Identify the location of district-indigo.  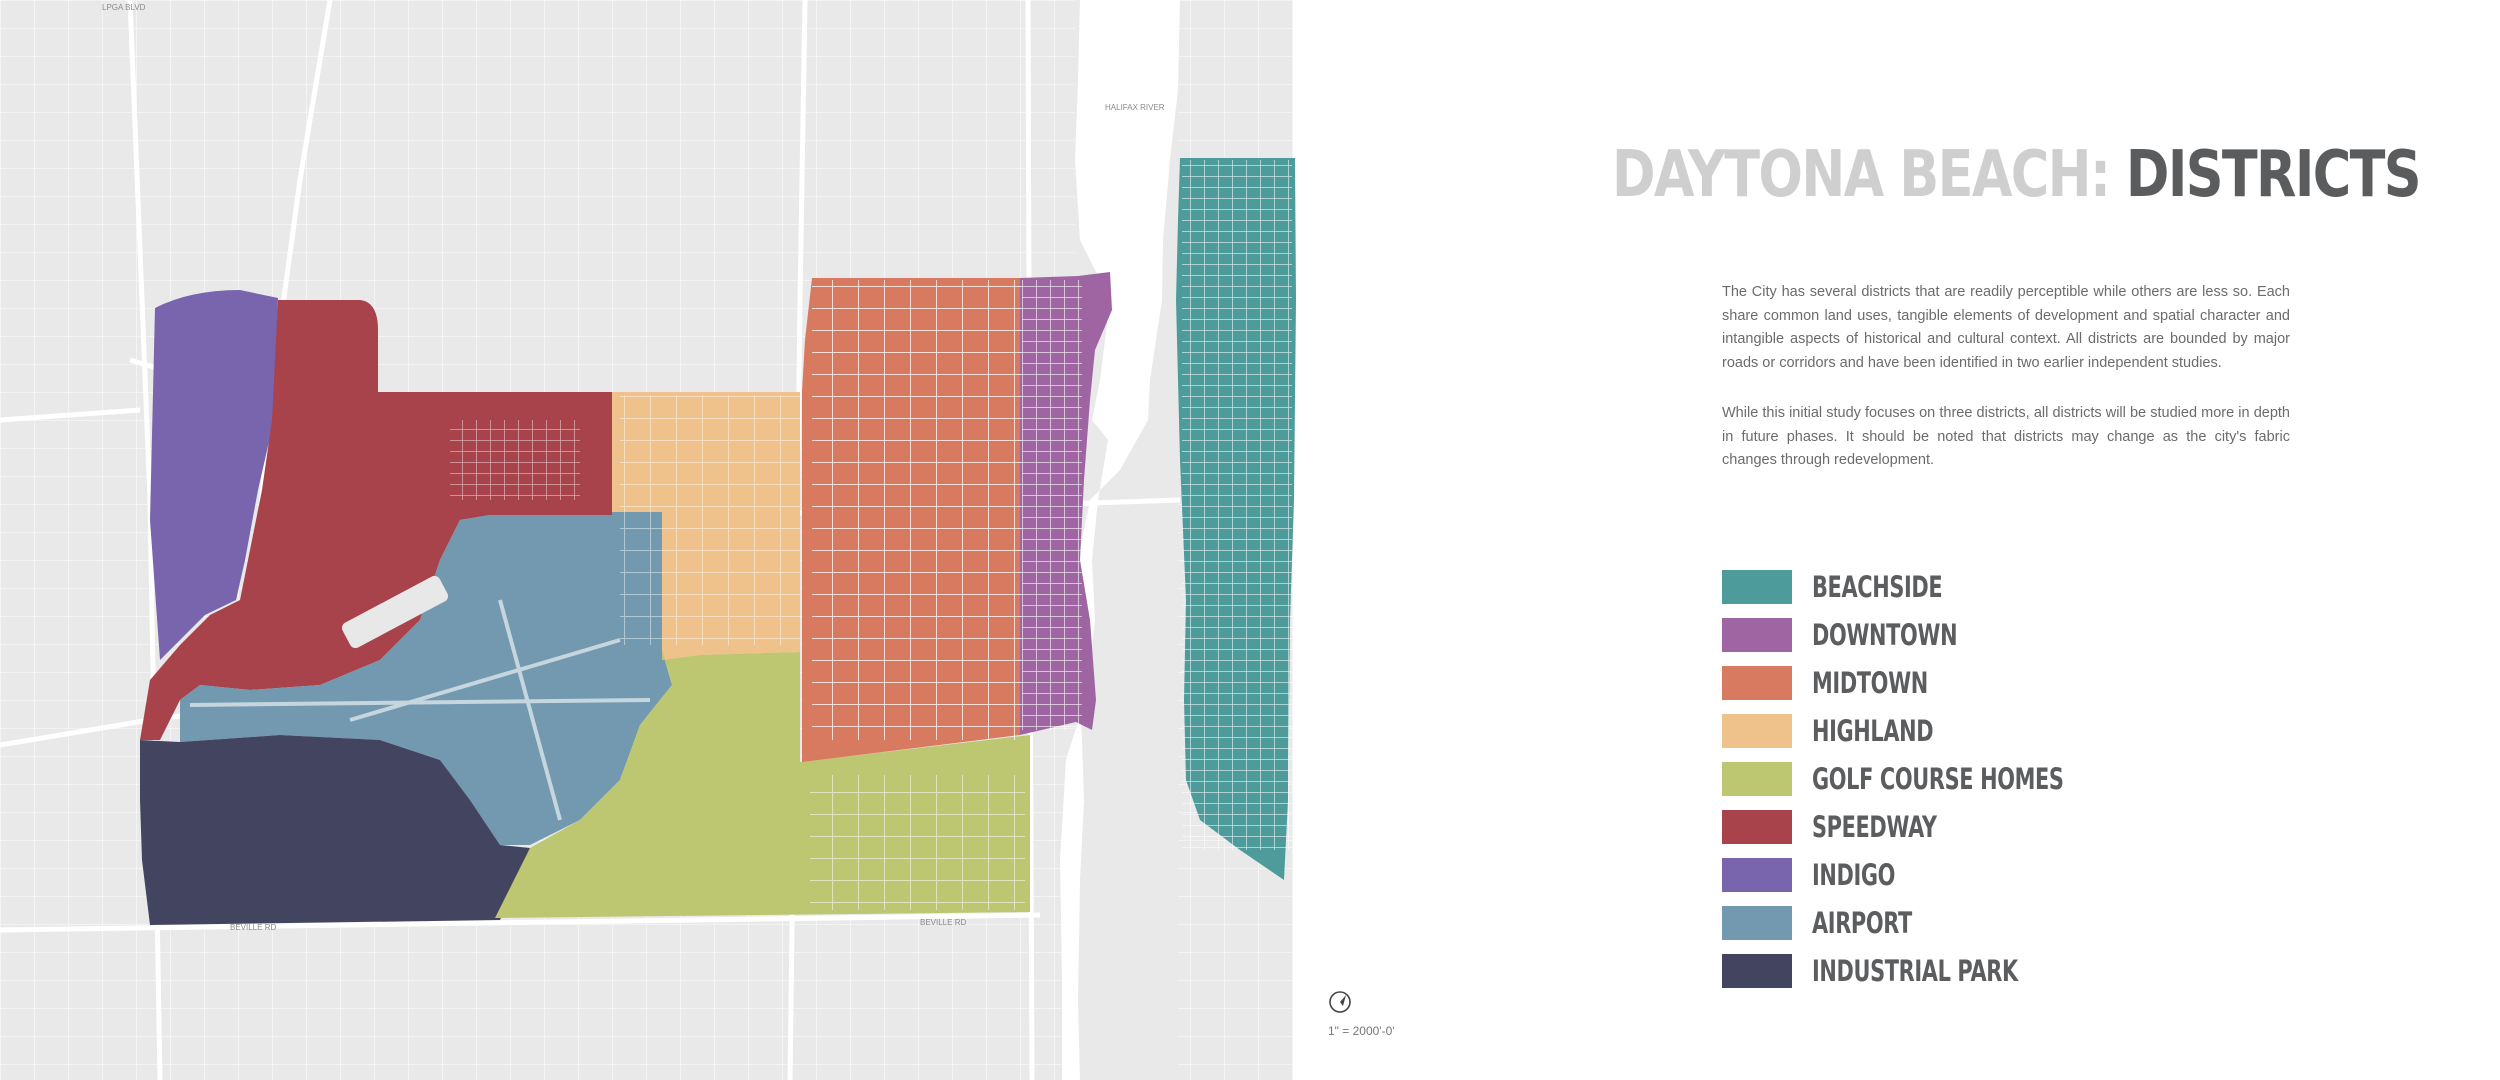
(214, 475).